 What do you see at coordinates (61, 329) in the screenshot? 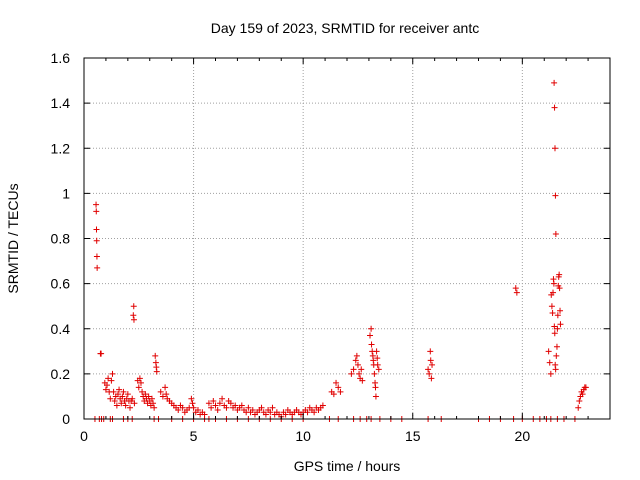
I see `y-tick-label: 0.4` at bounding box center [61, 329].